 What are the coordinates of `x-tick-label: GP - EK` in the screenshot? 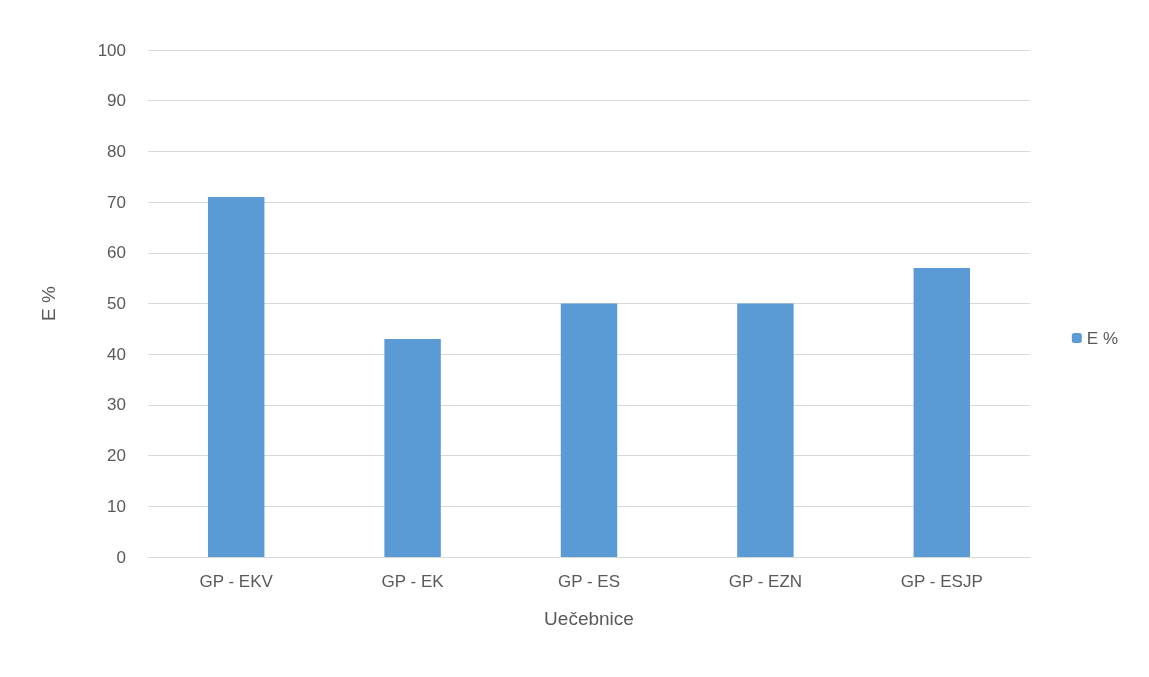 It's located at (413, 581).